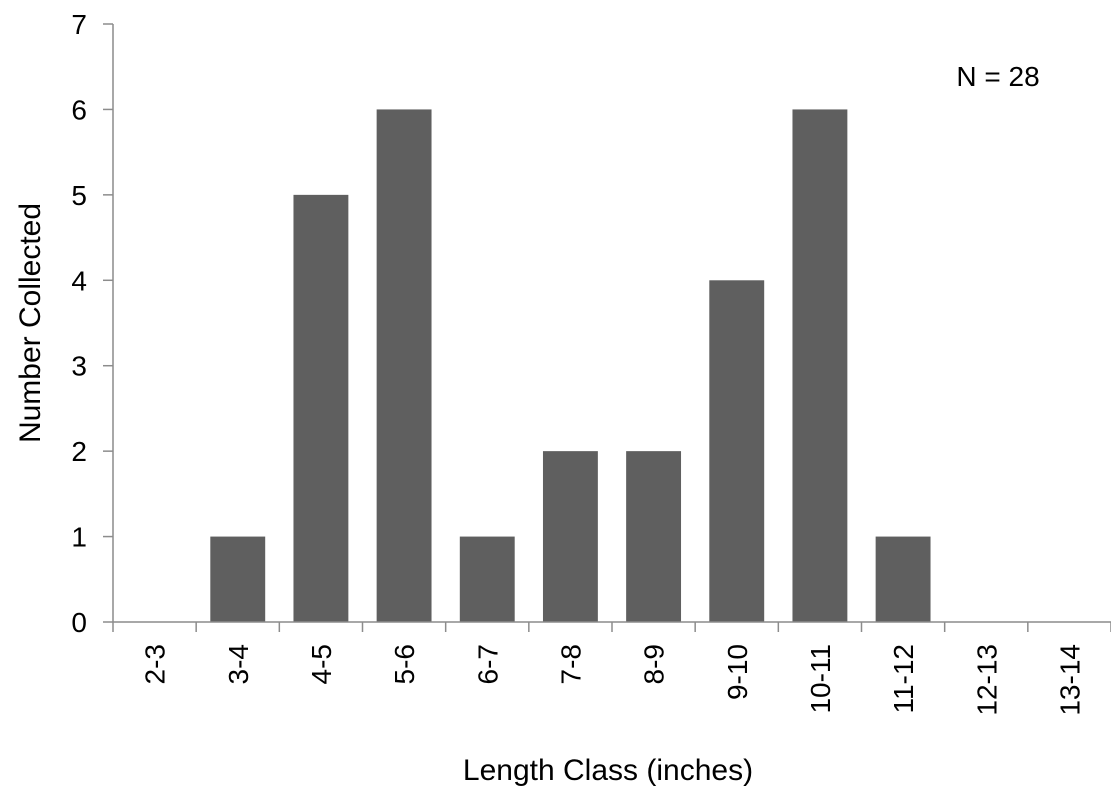 The width and height of the screenshot is (1111, 792). What do you see at coordinates (155, 664) in the screenshot?
I see `x-tick-label: 2-3` at bounding box center [155, 664].